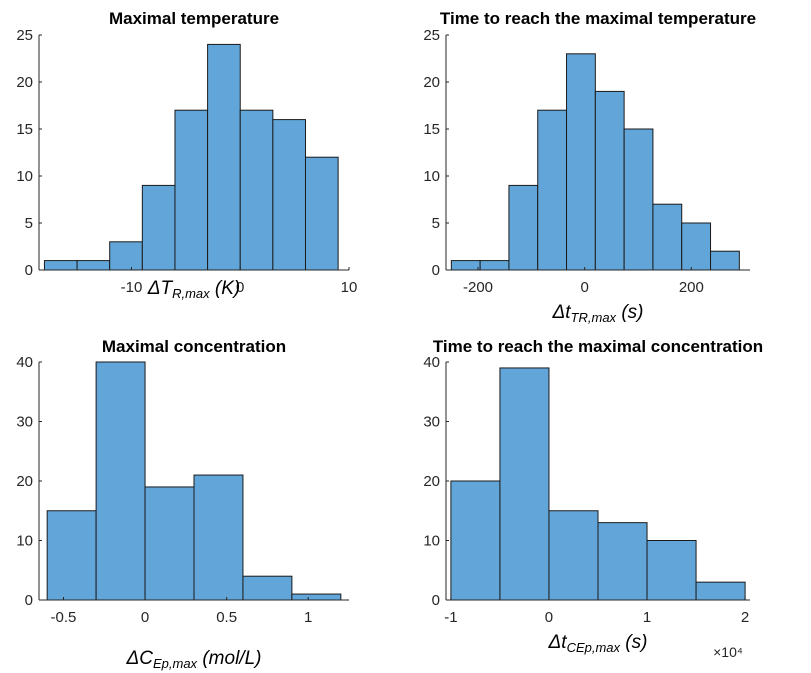  What do you see at coordinates (194, 659) in the screenshot?
I see `x-axis-label: ΔCEp,max (mol/L)` at bounding box center [194, 659].